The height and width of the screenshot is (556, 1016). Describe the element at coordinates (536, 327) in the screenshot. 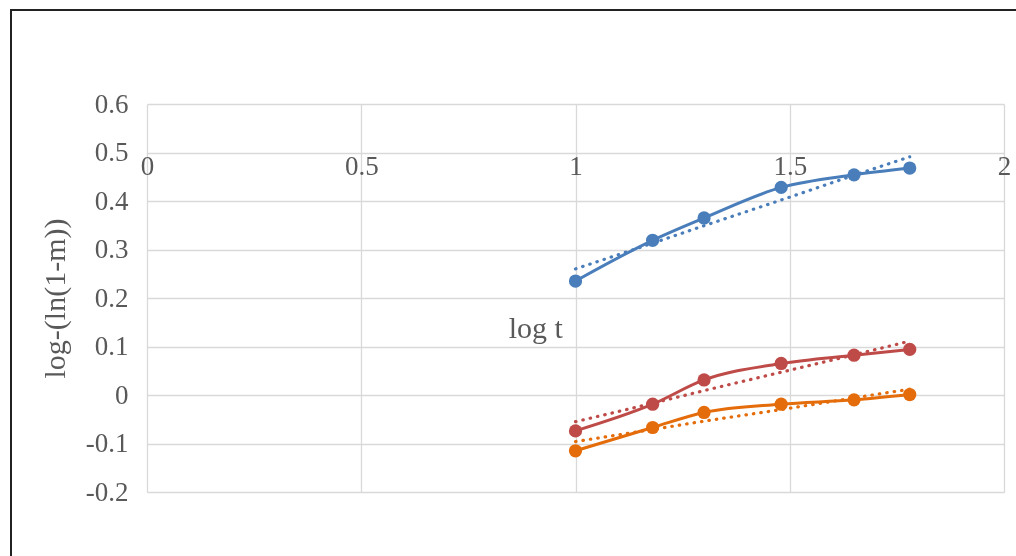

I see `x-axis-title: log t` at that location.